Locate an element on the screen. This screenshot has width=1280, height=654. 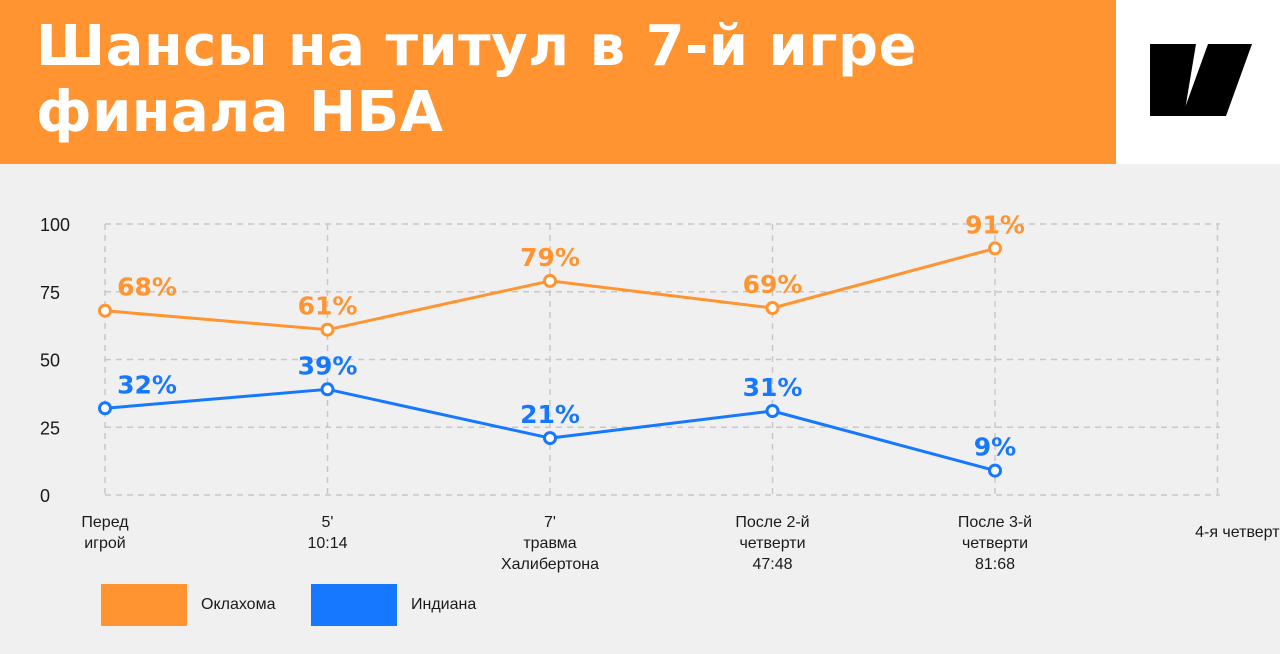
legend-swatch-okc is located at coordinates (144, 605).